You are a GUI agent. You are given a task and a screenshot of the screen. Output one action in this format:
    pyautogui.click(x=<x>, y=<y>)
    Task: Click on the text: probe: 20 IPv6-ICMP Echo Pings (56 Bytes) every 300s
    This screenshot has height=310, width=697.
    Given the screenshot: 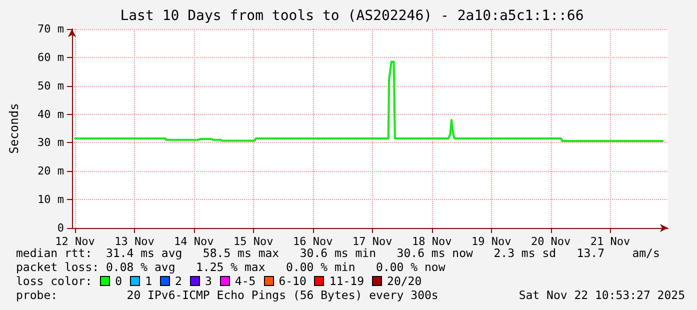 What is the action you would take?
    pyautogui.click(x=227, y=295)
    